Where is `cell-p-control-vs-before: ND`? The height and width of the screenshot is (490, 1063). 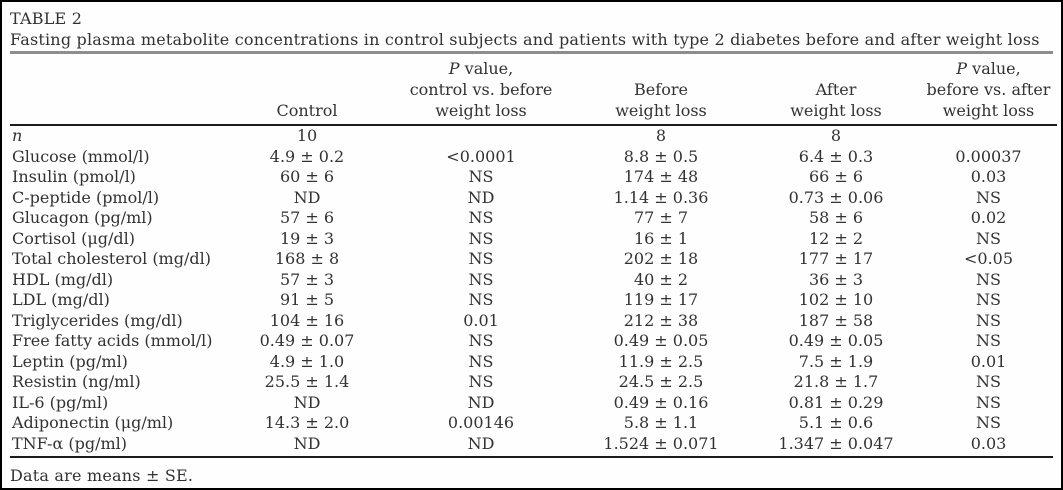 cell-p-control-vs-before: ND is located at coordinates (481, 197).